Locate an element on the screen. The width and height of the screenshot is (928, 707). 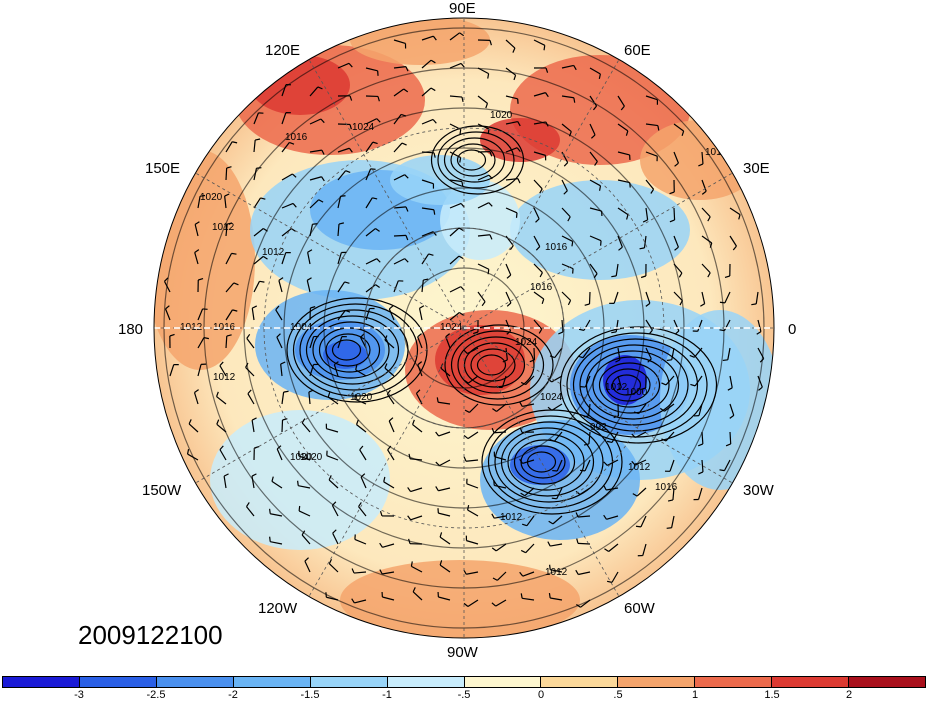
lon-label-120e: 120E is located at coordinates (282, 50).